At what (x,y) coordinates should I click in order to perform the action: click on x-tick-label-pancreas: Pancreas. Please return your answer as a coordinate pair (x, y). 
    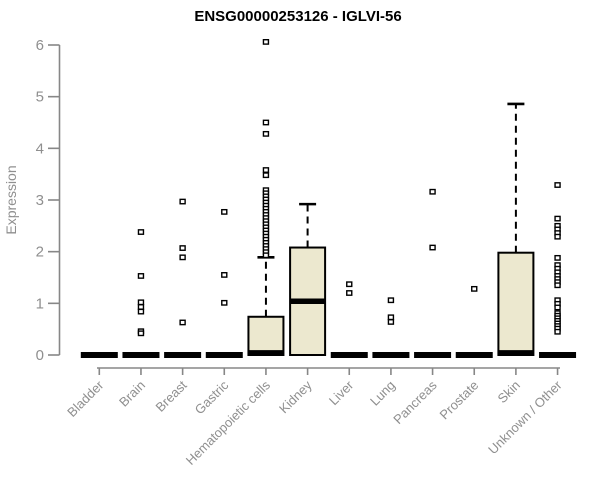
    Looking at the image, I should click on (415, 402).